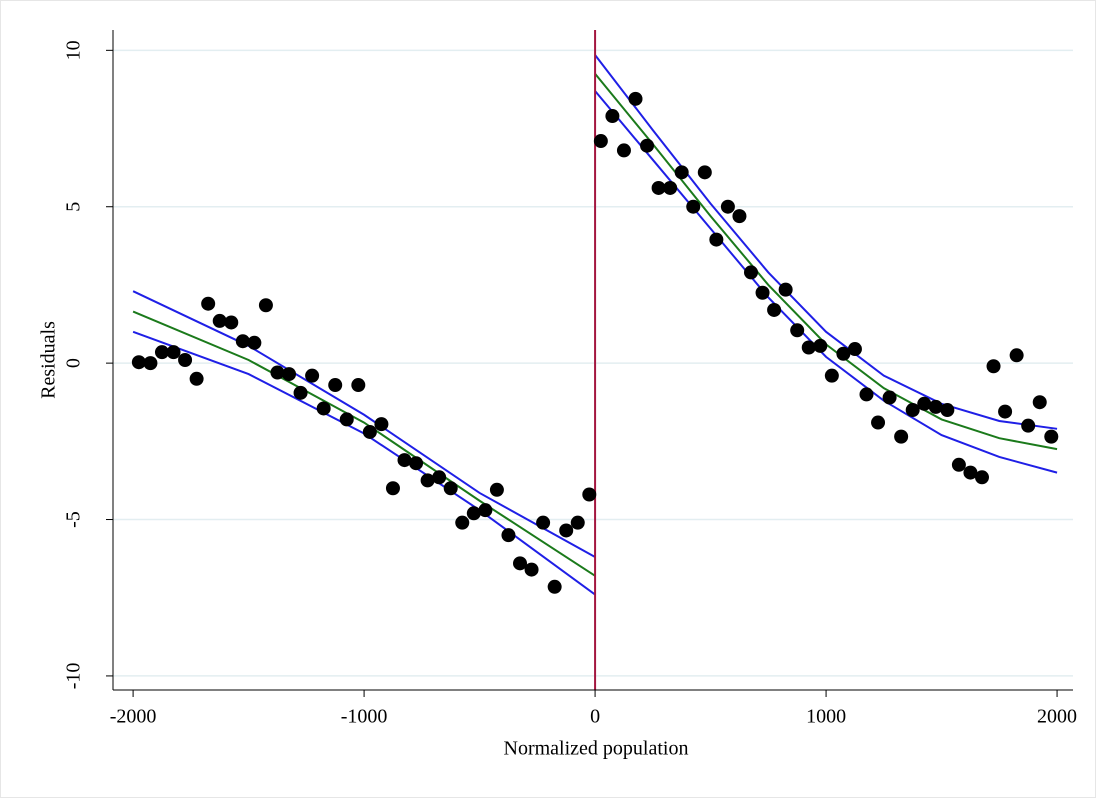  Describe the element at coordinates (74, 676) in the screenshot. I see `y-tick-label: -10` at that location.